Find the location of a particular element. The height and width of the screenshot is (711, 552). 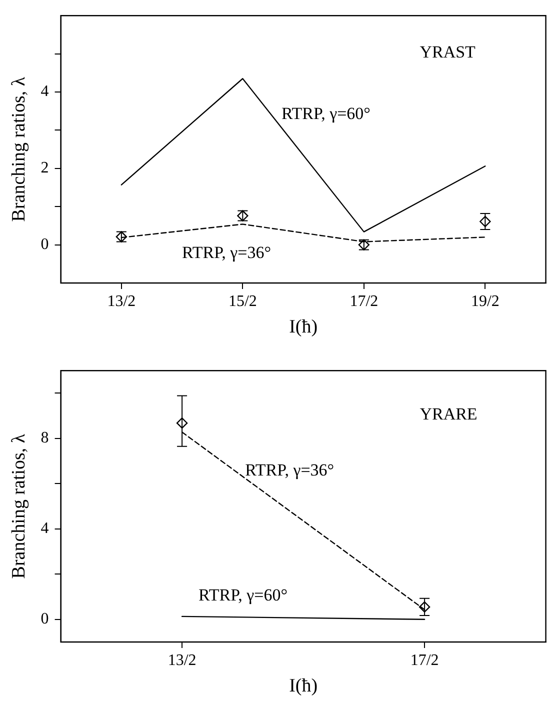

x-tick-label: 15/2 is located at coordinates (242, 301).